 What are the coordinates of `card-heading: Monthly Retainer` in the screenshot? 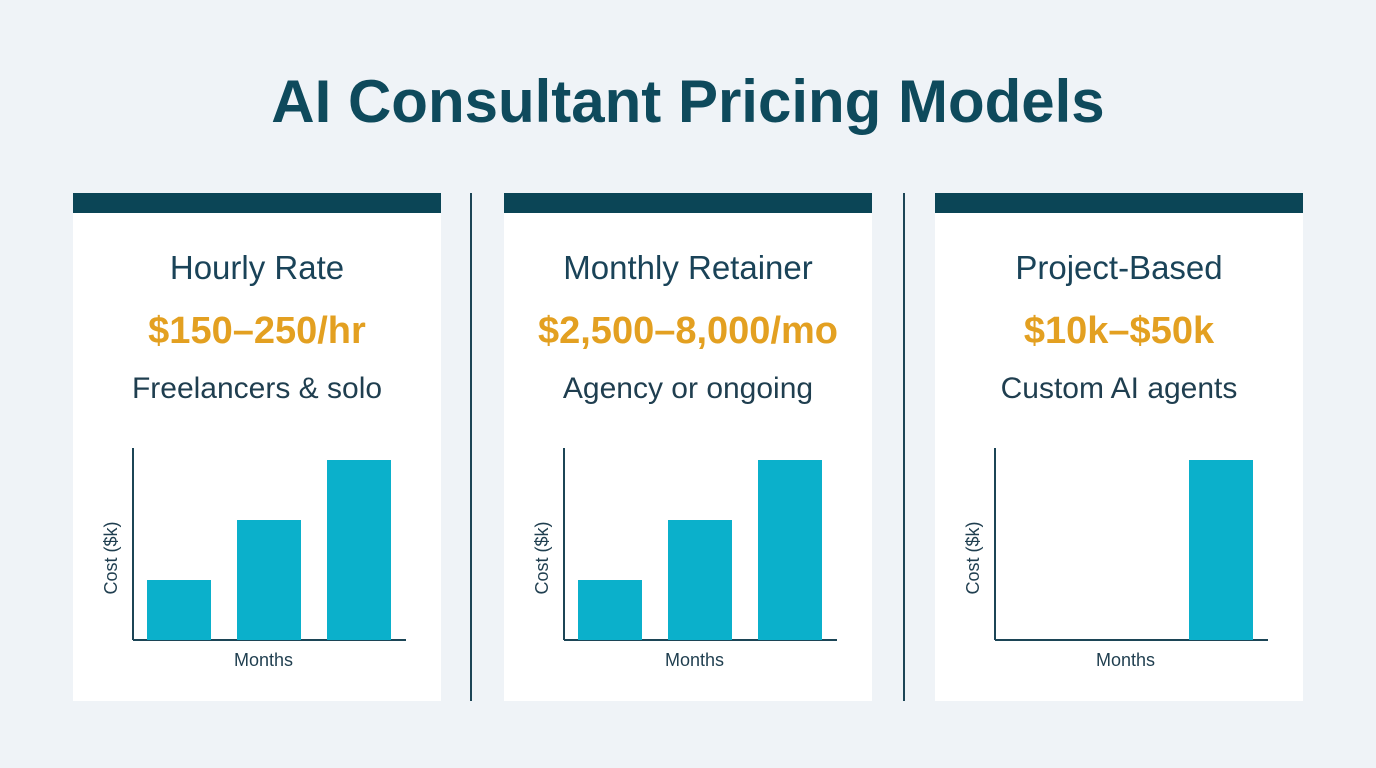 It's located at (688, 267).